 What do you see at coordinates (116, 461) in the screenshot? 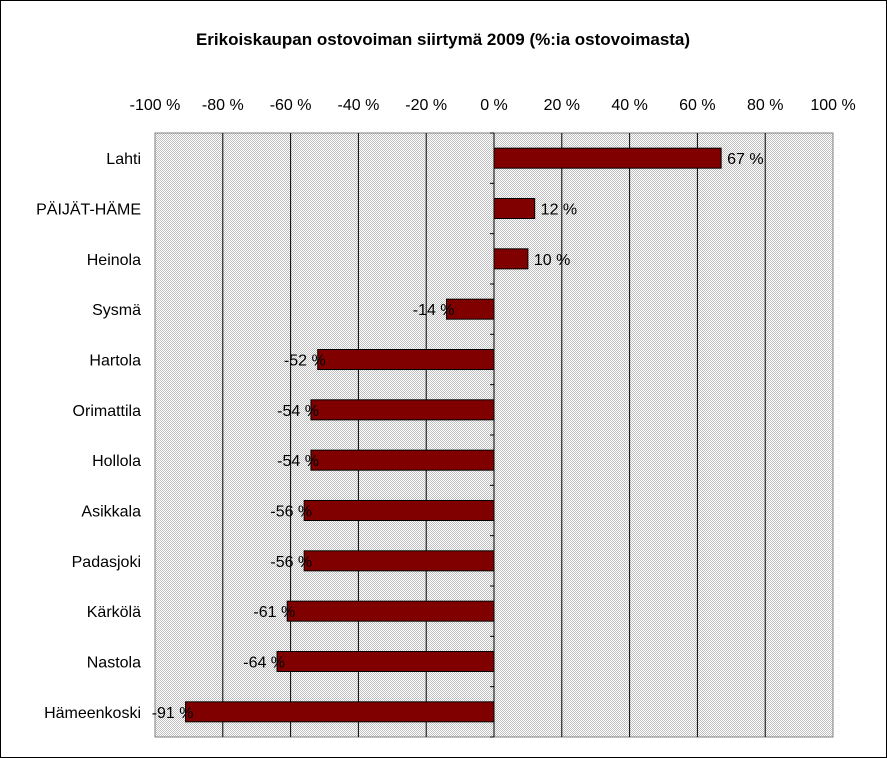
I see `category-label: Hollola` at bounding box center [116, 461].